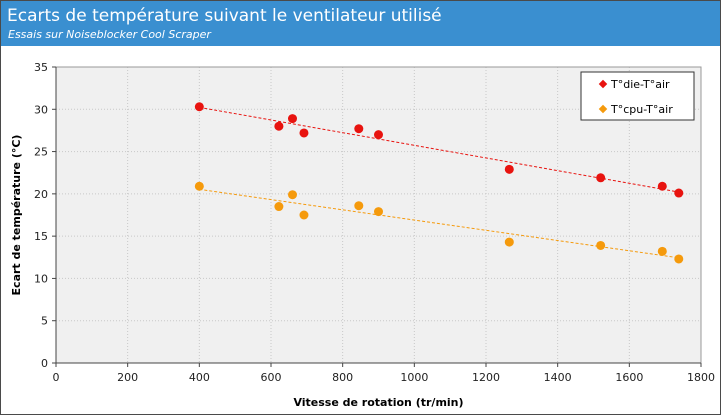 Image resolution: width=721 pixels, height=415 pixels. What do you see at coordinates (41, 236) in the screenshot?
I see `y-tick-label: 15` at bounding box center [41, 236].